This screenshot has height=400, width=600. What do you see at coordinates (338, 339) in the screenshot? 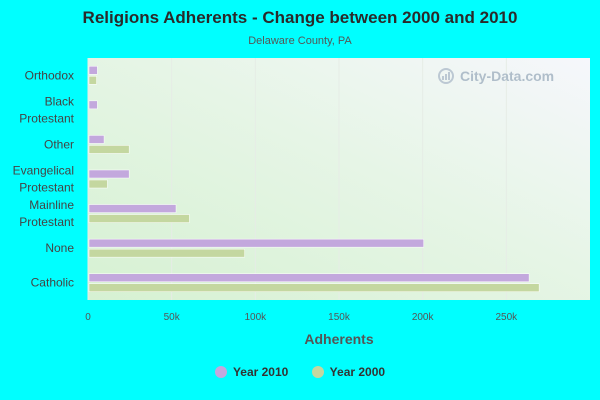
I see `x-axis-title: Adherents` at bounding box center [338, 339].